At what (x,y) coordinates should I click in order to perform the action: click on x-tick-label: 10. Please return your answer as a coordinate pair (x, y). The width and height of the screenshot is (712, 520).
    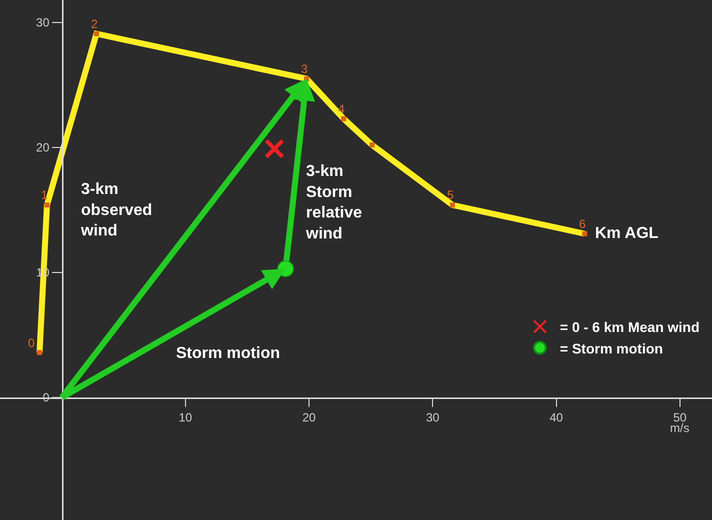
    Looking at the image, I should click on (185, 417).